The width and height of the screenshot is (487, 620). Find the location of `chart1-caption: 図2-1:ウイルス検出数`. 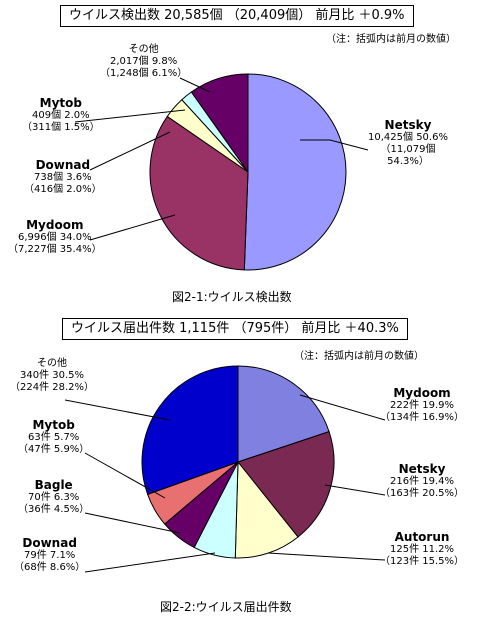

chart1-caption: 図2-1:ウイルス検出数 is located at coordinates (232, 297).